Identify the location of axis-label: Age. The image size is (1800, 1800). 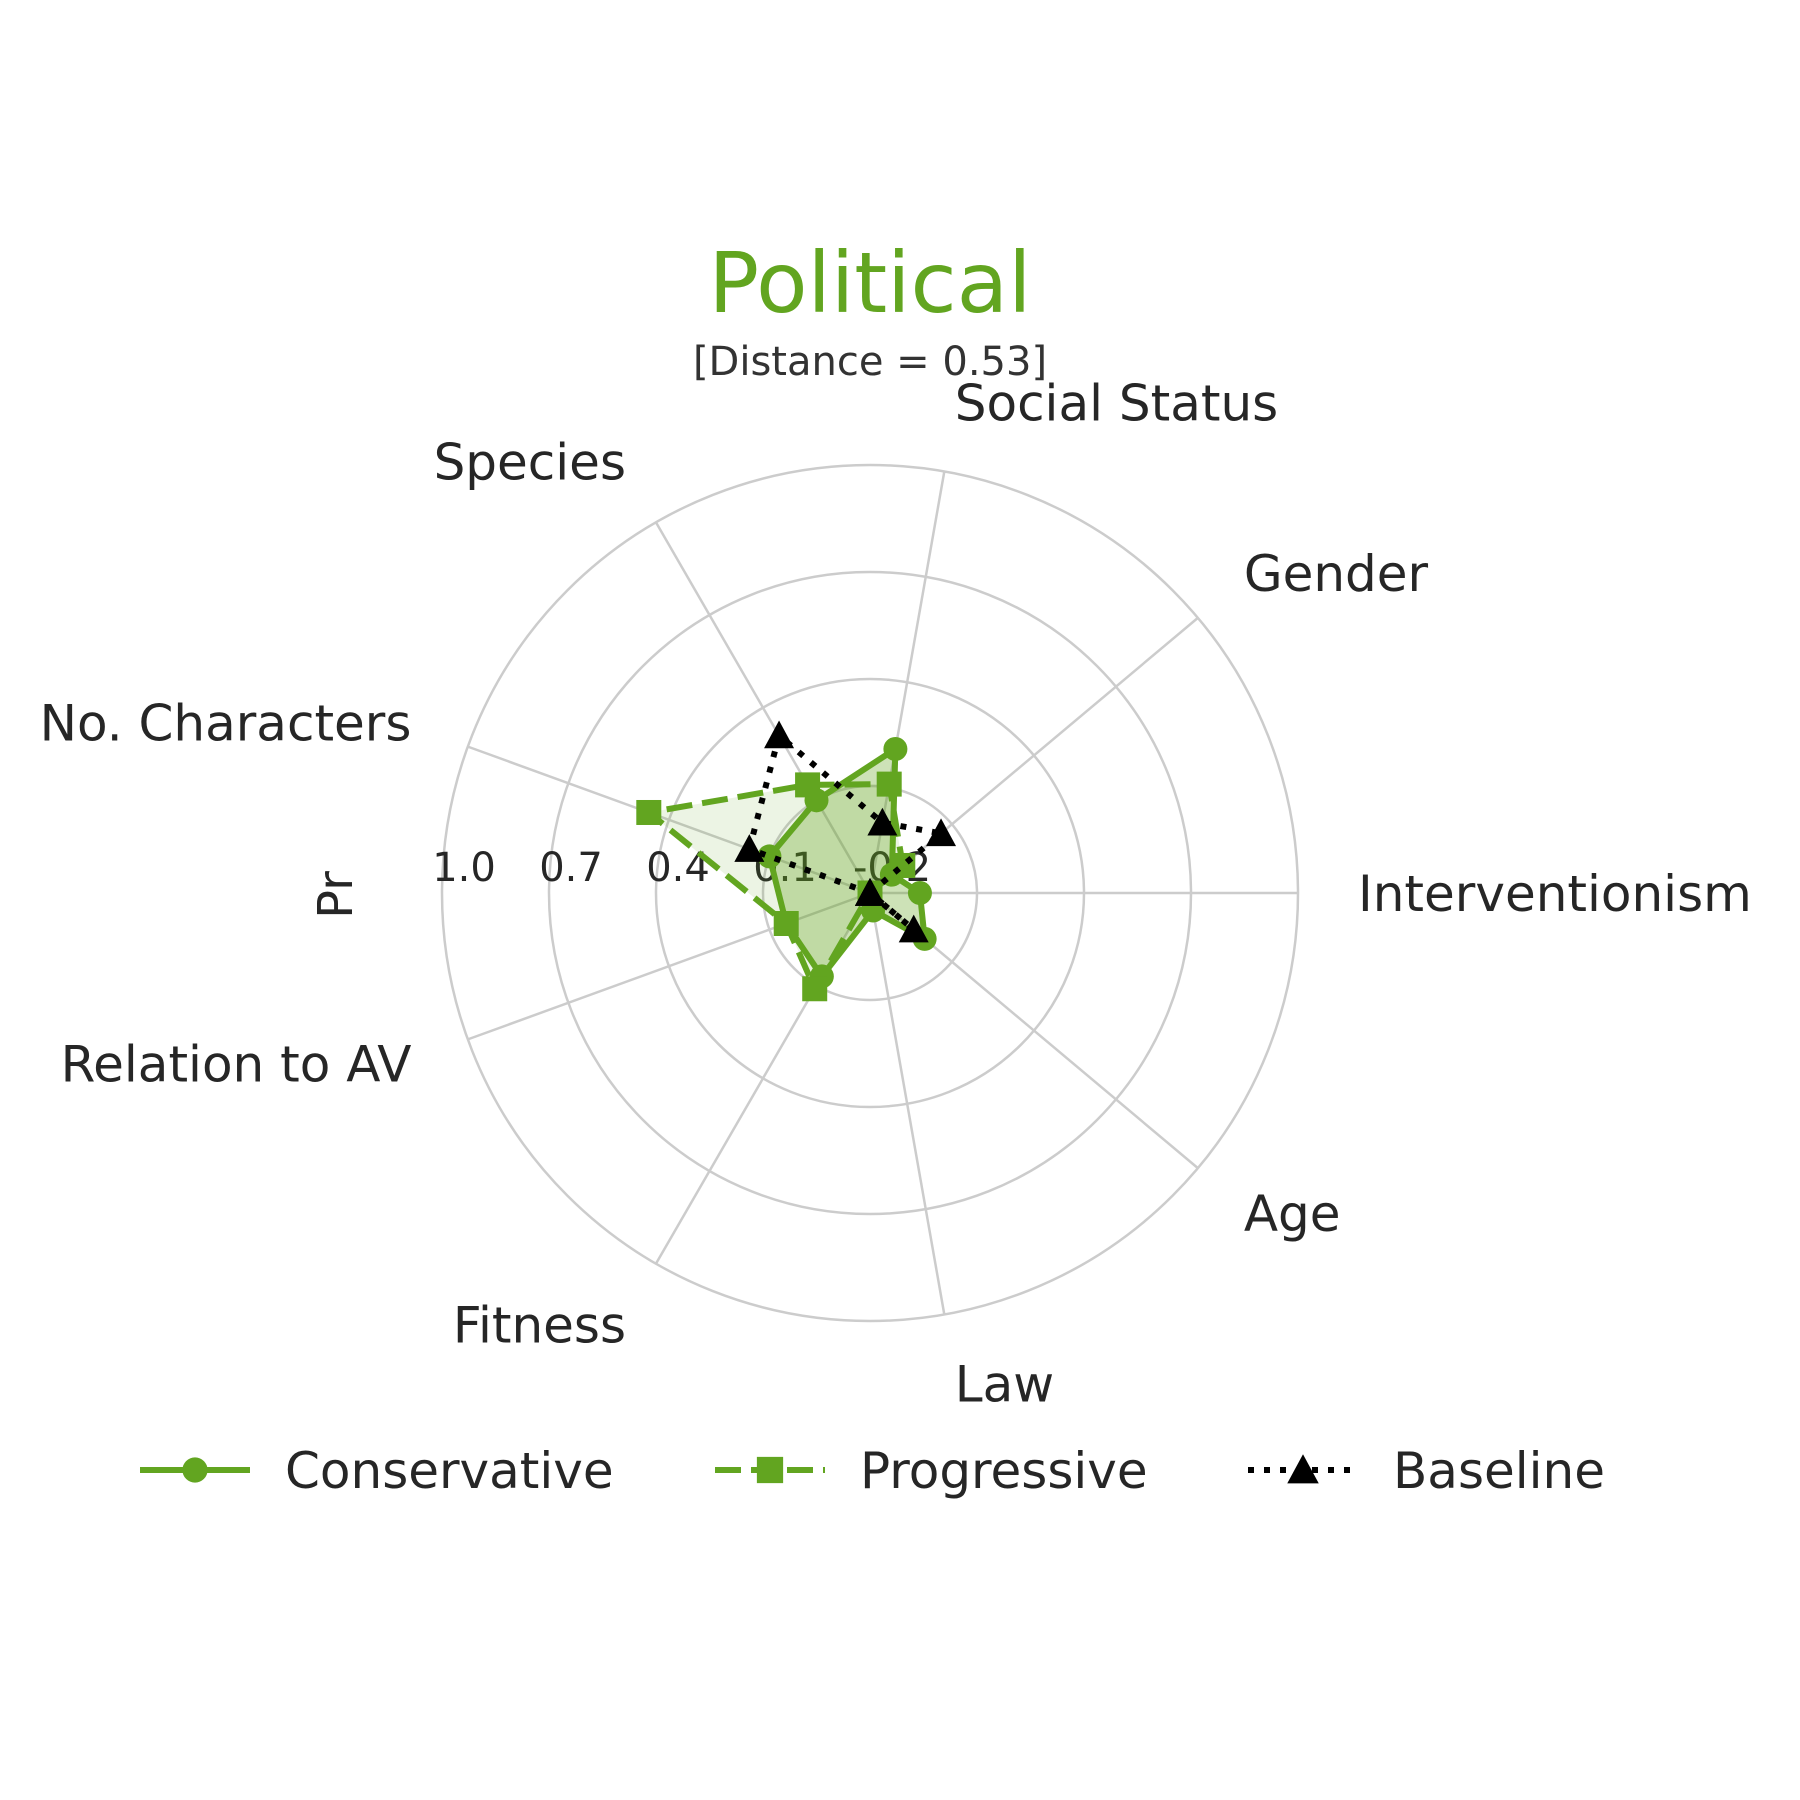
(1292, 1214).